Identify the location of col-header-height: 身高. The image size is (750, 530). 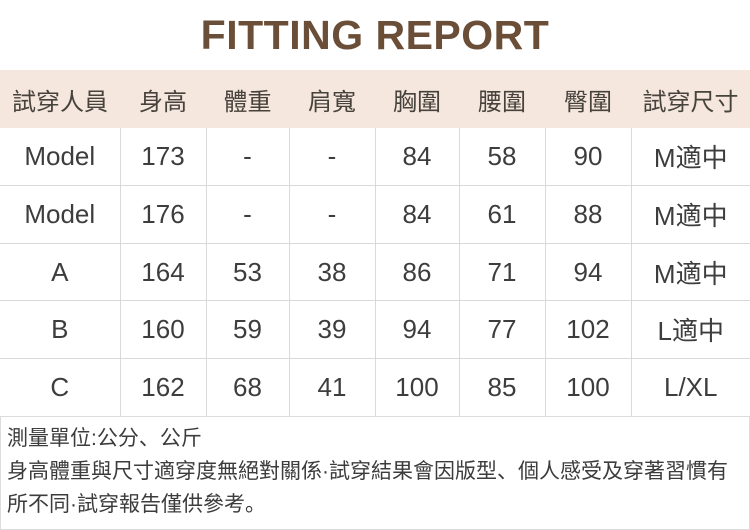
(163, 99).